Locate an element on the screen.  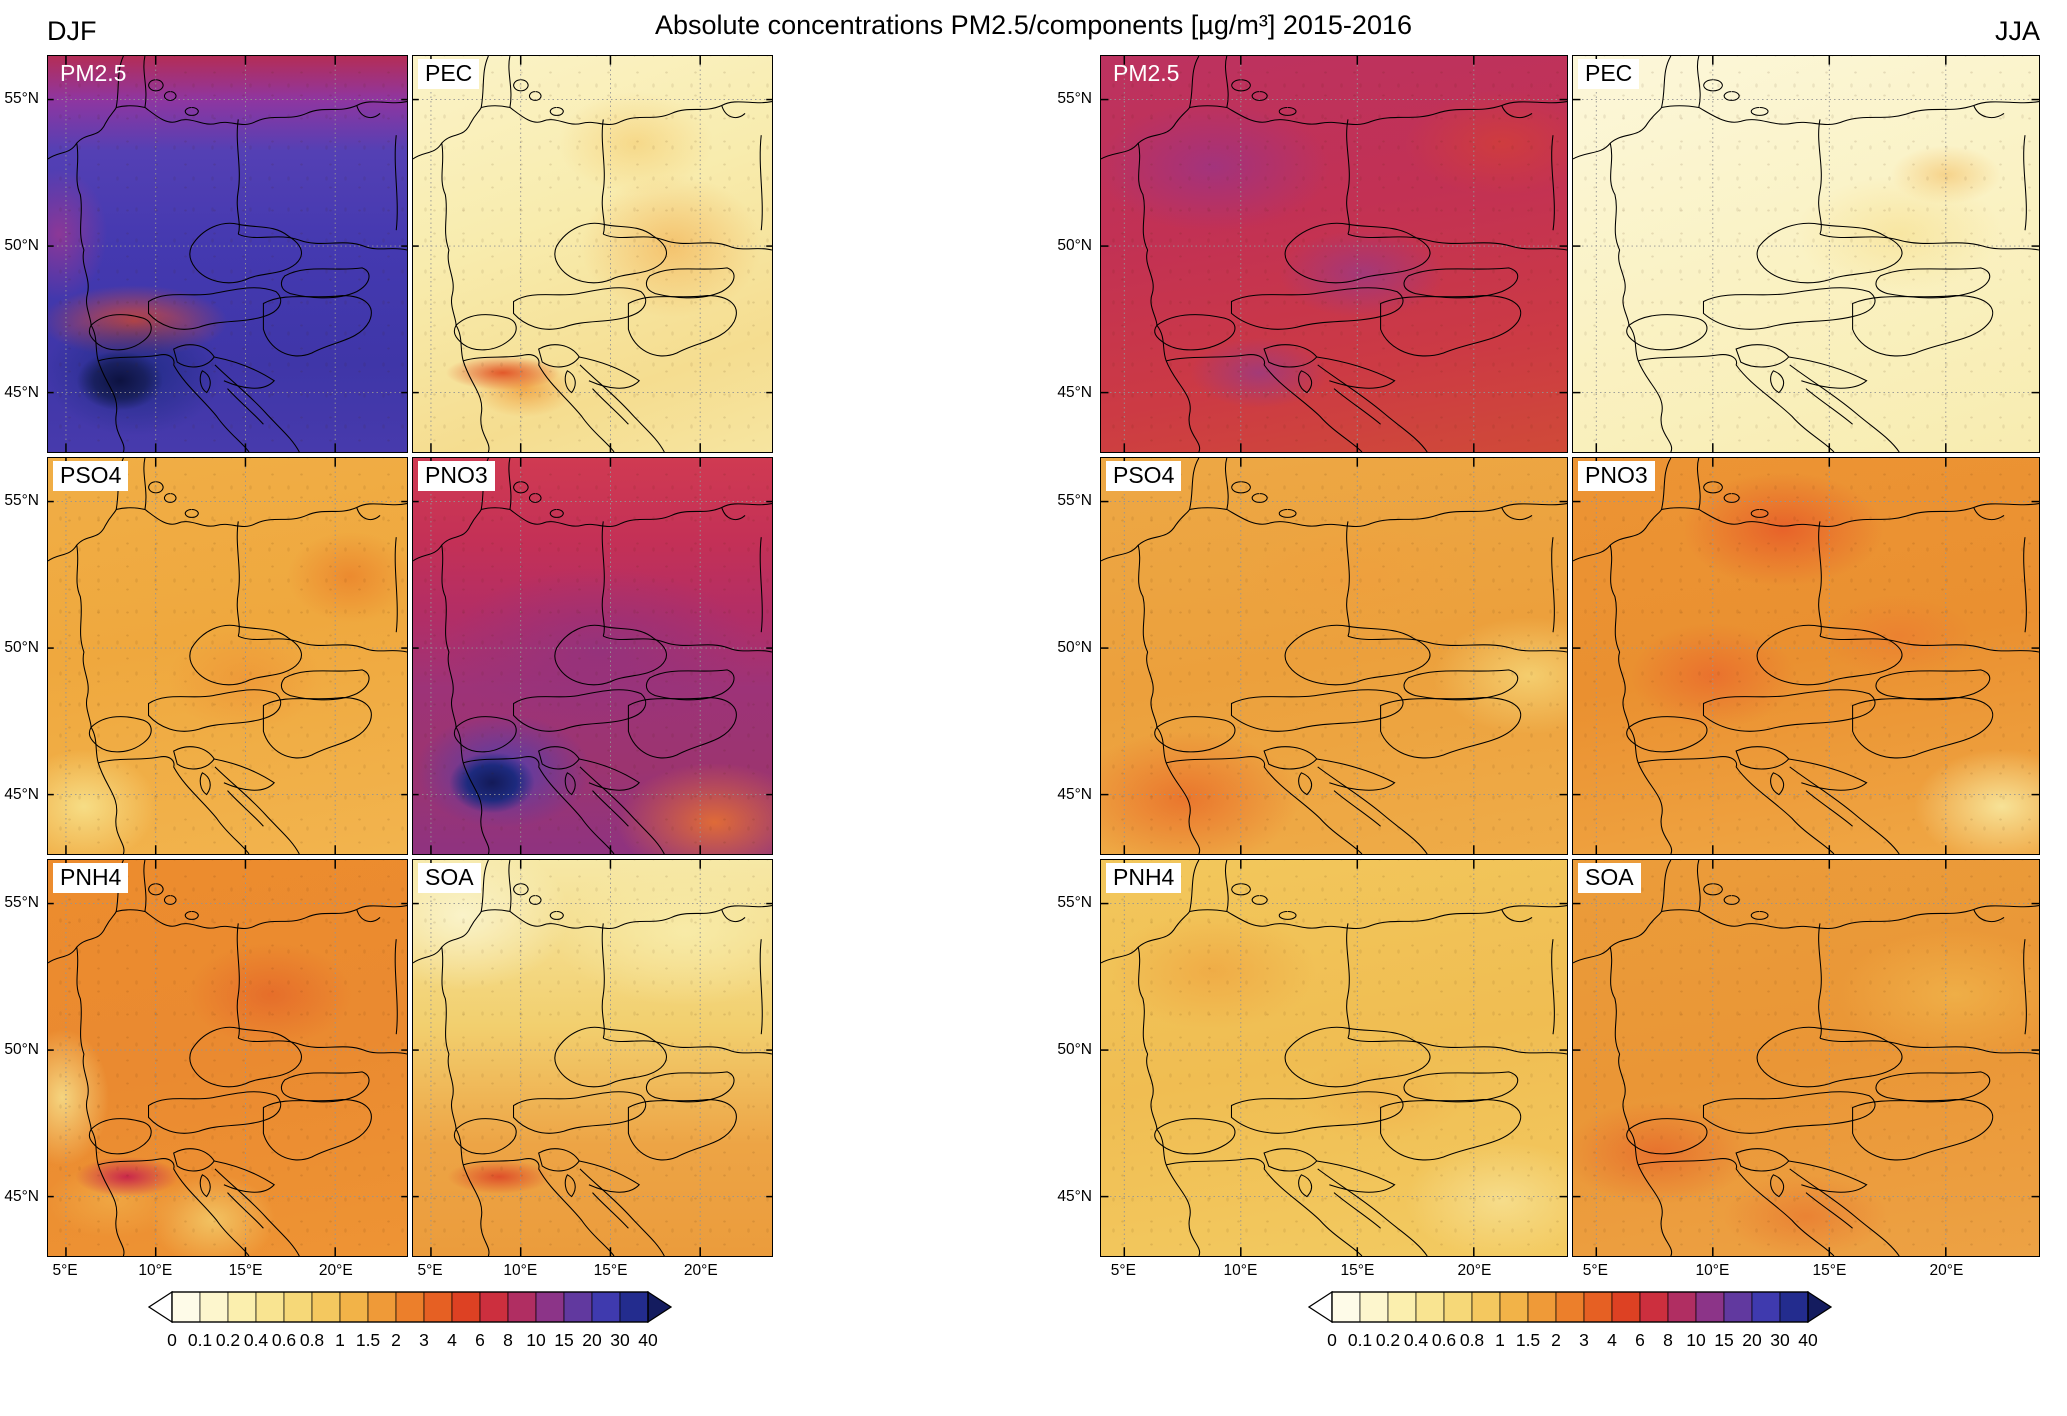
map-panel-djf-pso4: PSO4 55°N 50°N 45°N is located at coordinates (206, 656).